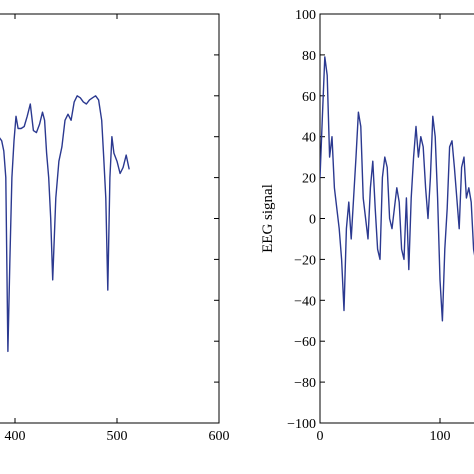 The width and height of the screenshot is (474, 474). What do you see at coordinates (305, 301) in the screenshot?
I see `y-tick-label: −40` at bounding box center [305, 301].